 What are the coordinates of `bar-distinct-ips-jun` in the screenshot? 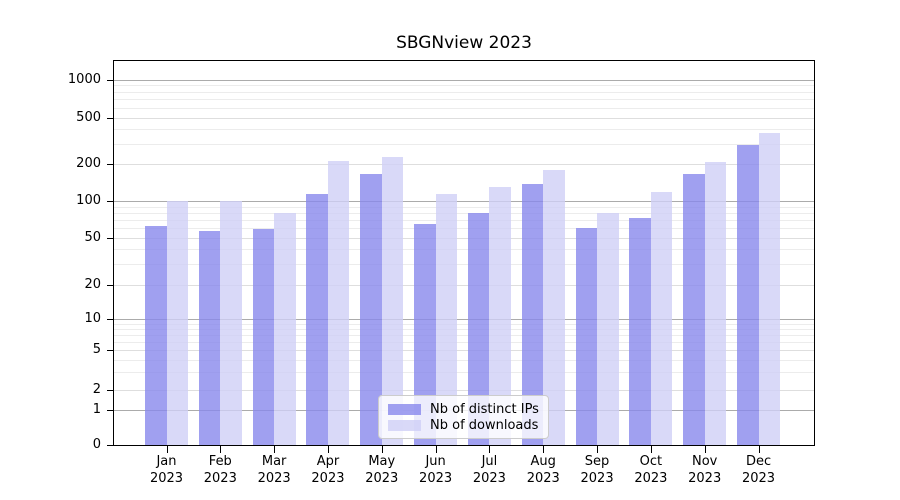 It's located at (425, 334).